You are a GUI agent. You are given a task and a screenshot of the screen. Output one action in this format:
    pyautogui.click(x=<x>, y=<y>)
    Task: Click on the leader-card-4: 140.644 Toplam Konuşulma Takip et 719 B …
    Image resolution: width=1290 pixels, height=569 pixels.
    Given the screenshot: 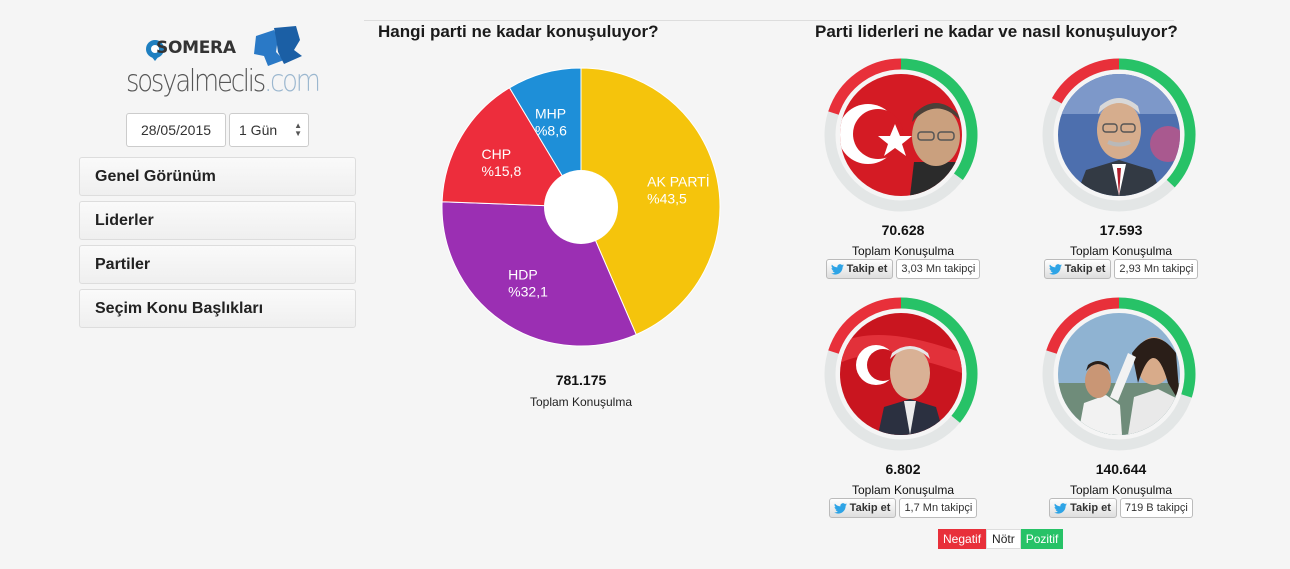 What is the action you would take?
    pyautogui.click(x=1131, y=416)
    